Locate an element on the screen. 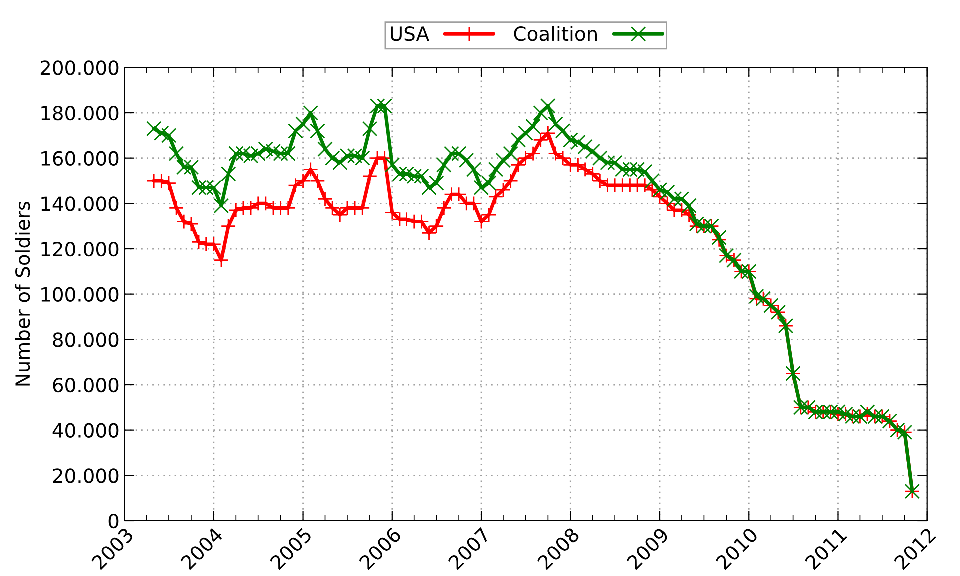 This screenshot has width=960, height=576. y-tick-label: 200.000 is located at coordinates (79, 68).